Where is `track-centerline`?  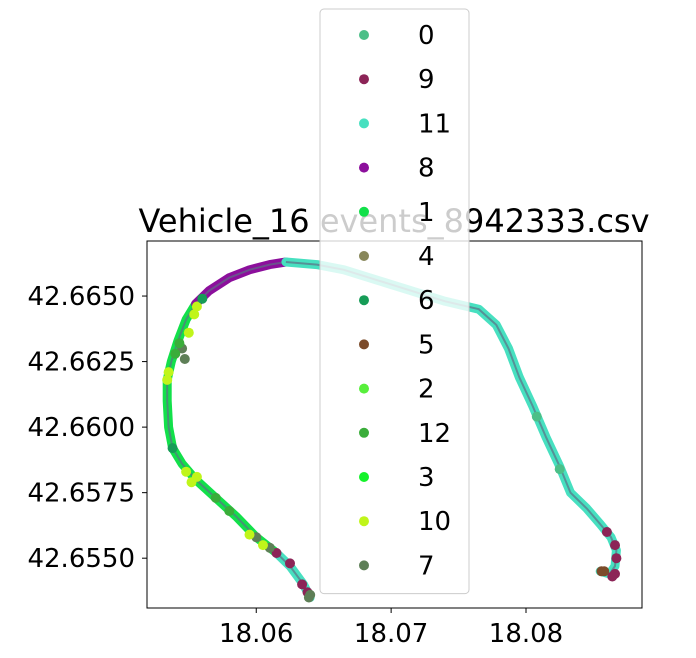
track-centerline is located at coordinates (240, 283).